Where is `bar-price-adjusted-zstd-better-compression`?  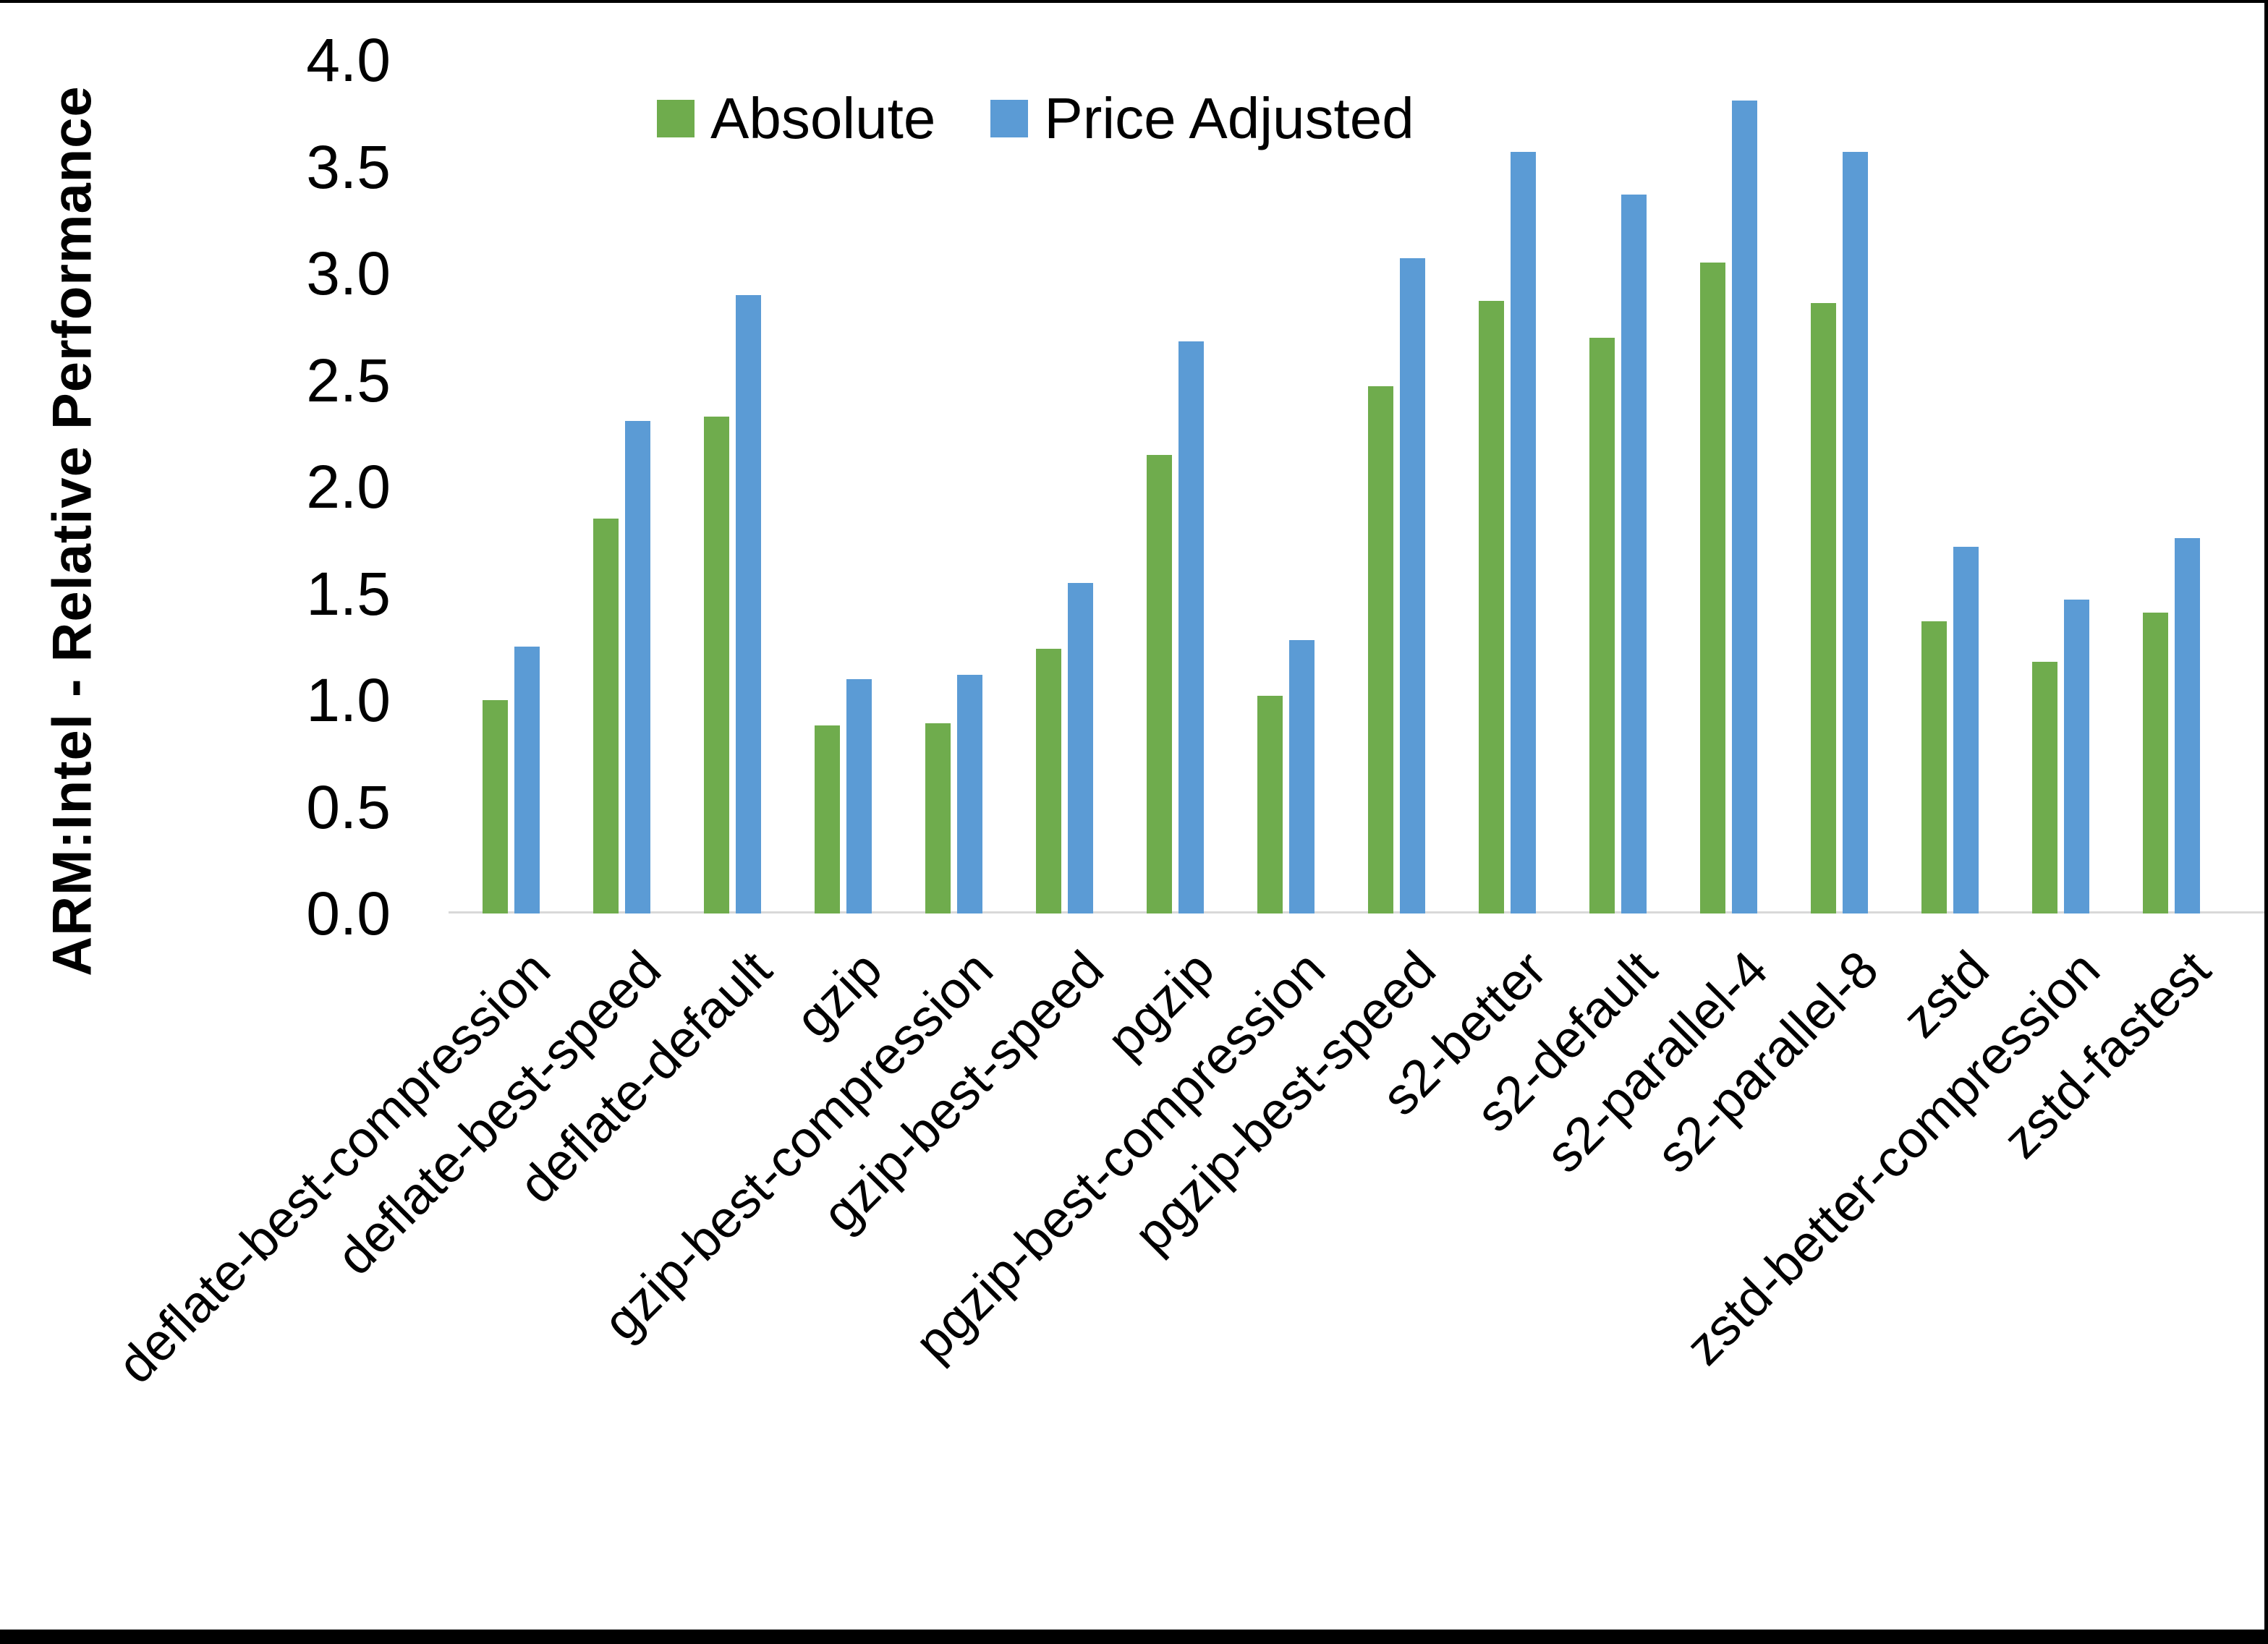 bar-price-adjusted-zstd-better-compression is located at coordinates (2076, 756).